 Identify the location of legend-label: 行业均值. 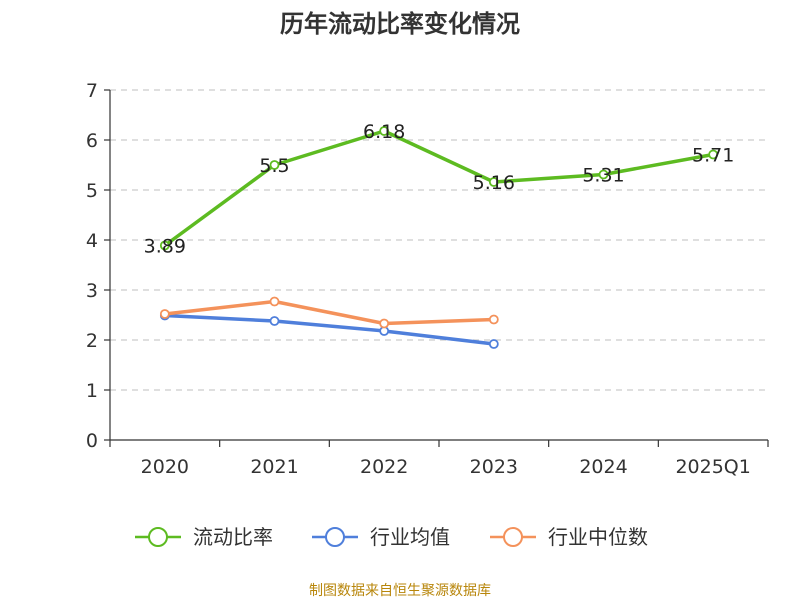
(410, 537).